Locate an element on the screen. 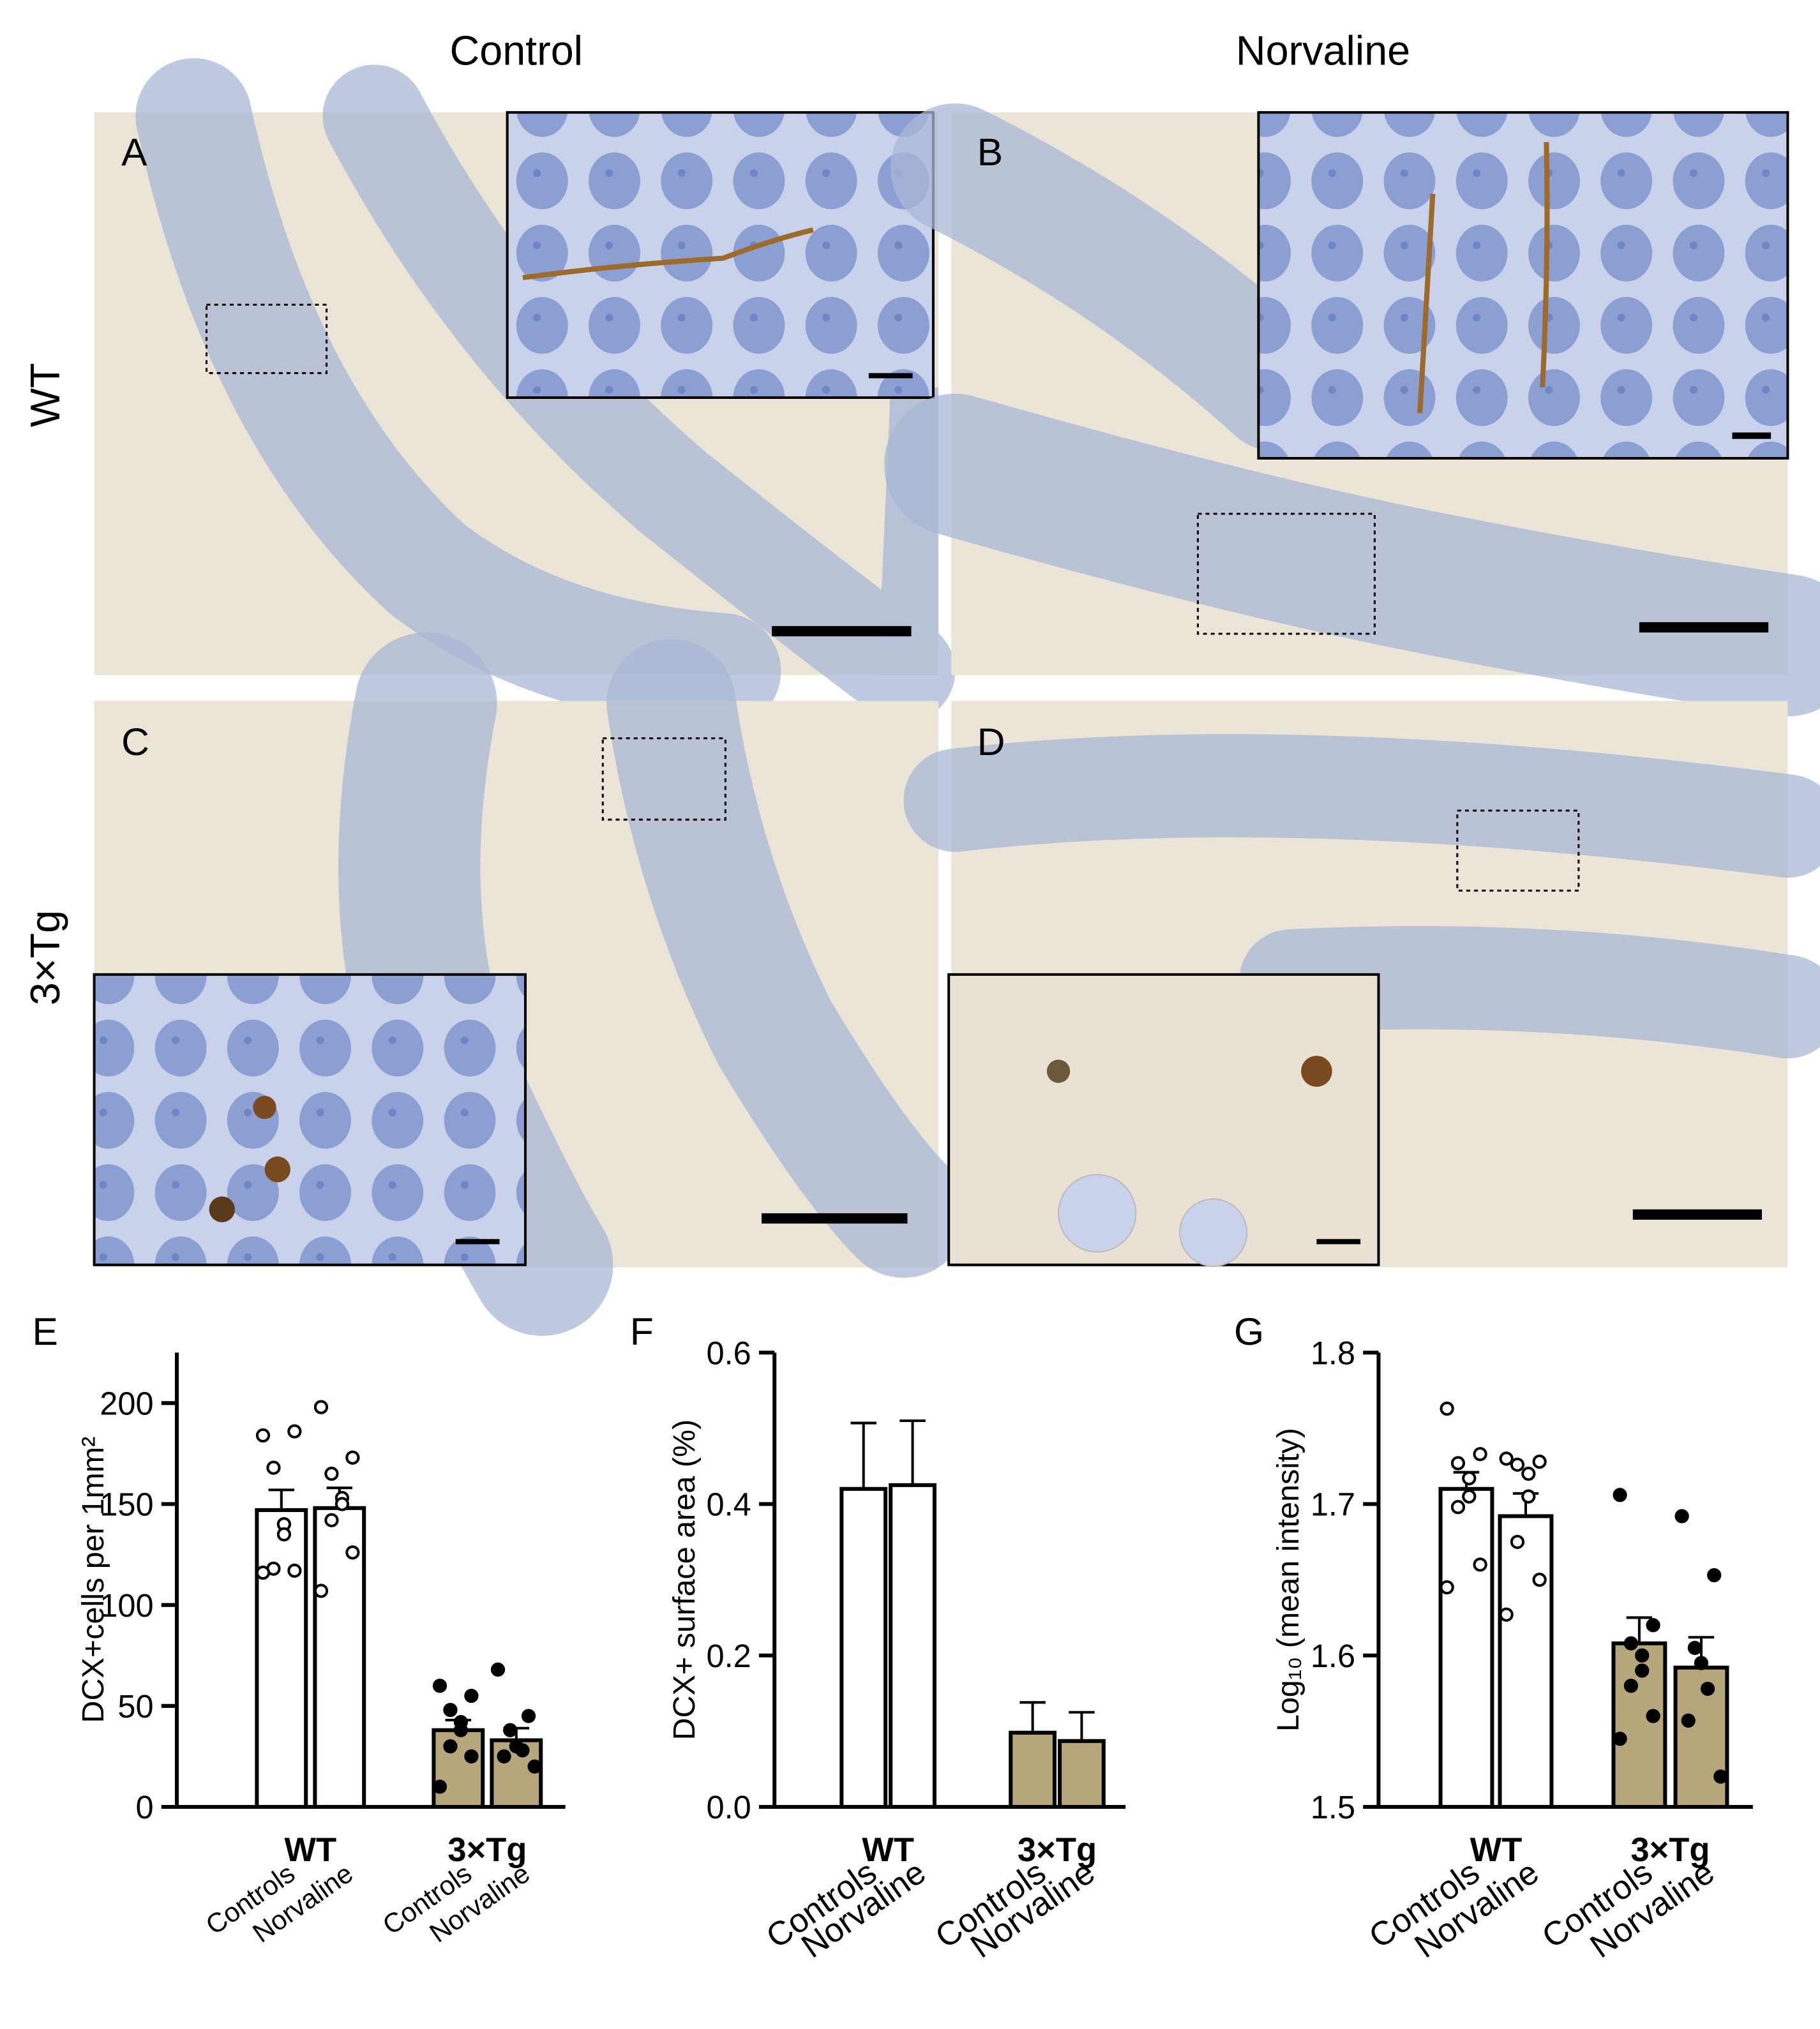 Image resolution: width=1820 pixels, height=2029 pixels. y-axis-label: DCX+ surface area (%) is located at coordinates (684, 1580).